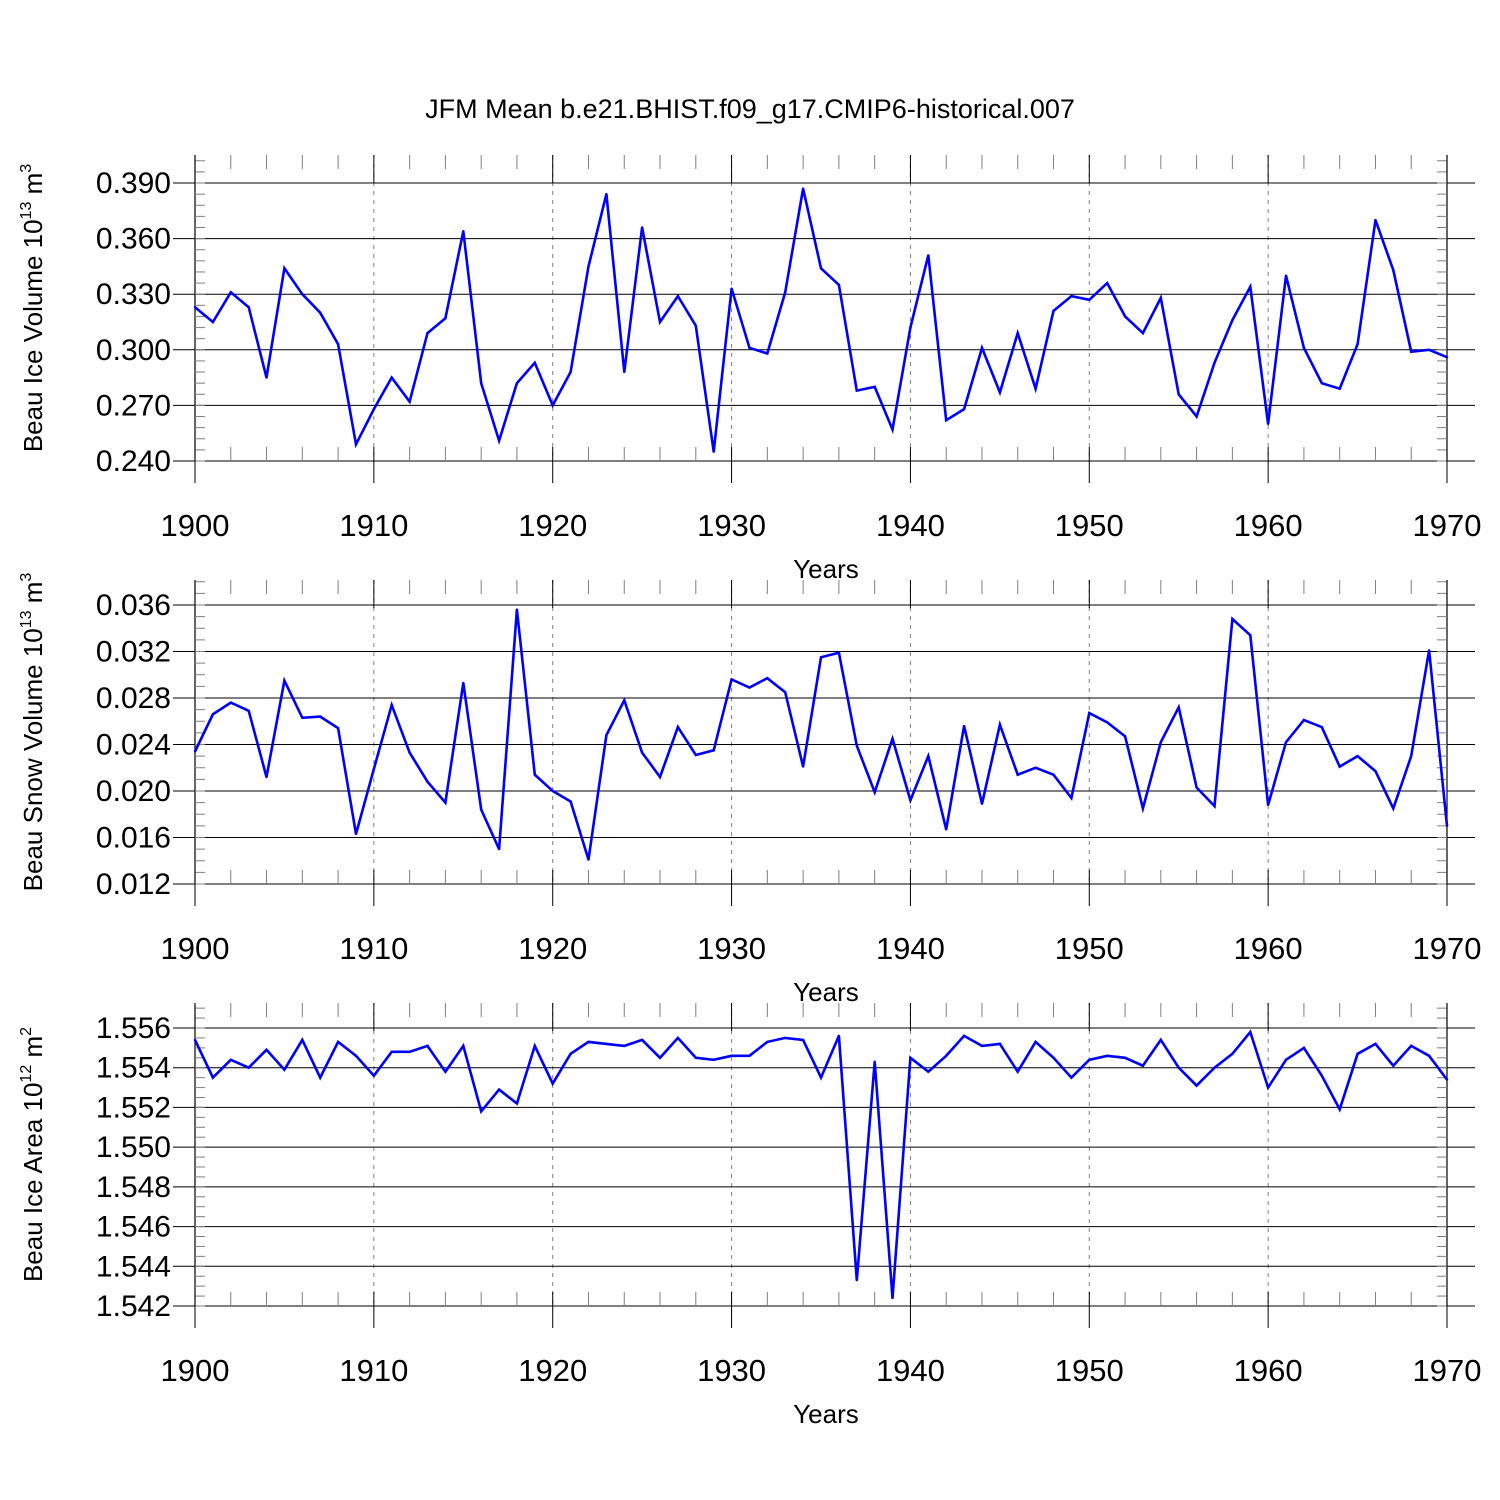  I want to click on y-axis-label-superscript: 2, so click(26, 1031).